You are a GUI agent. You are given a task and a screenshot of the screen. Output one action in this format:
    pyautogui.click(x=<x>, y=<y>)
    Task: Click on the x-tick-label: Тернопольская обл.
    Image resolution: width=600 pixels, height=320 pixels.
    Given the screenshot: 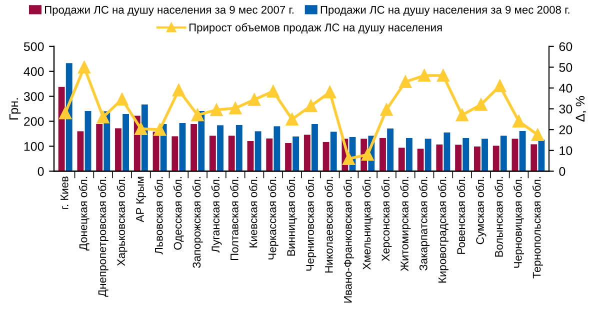 What is the action you would take?
    pyautogui.click(x=537, y=227)
    